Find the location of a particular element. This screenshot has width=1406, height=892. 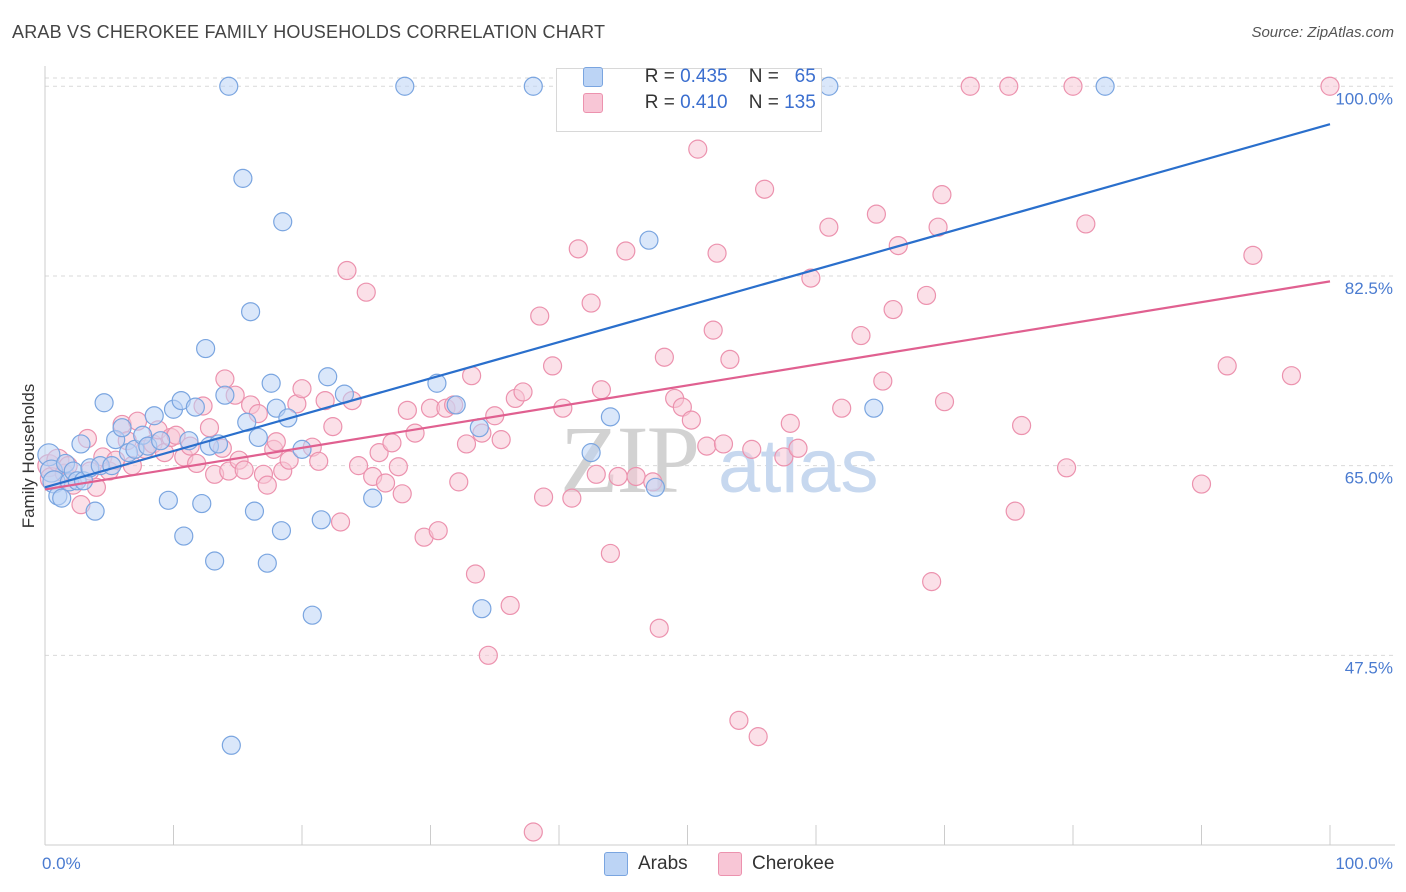

watermark-zip: ZIP is located at coordinates (629, 459).